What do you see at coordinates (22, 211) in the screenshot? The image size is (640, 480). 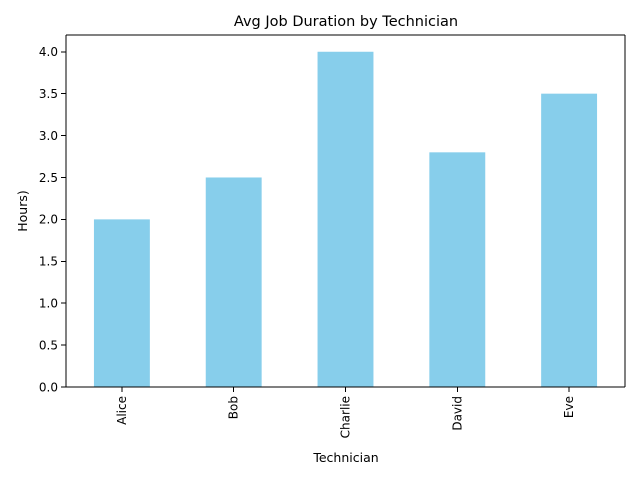 I see `y-axis-label: Hours)` at bounding box center [22, 211].